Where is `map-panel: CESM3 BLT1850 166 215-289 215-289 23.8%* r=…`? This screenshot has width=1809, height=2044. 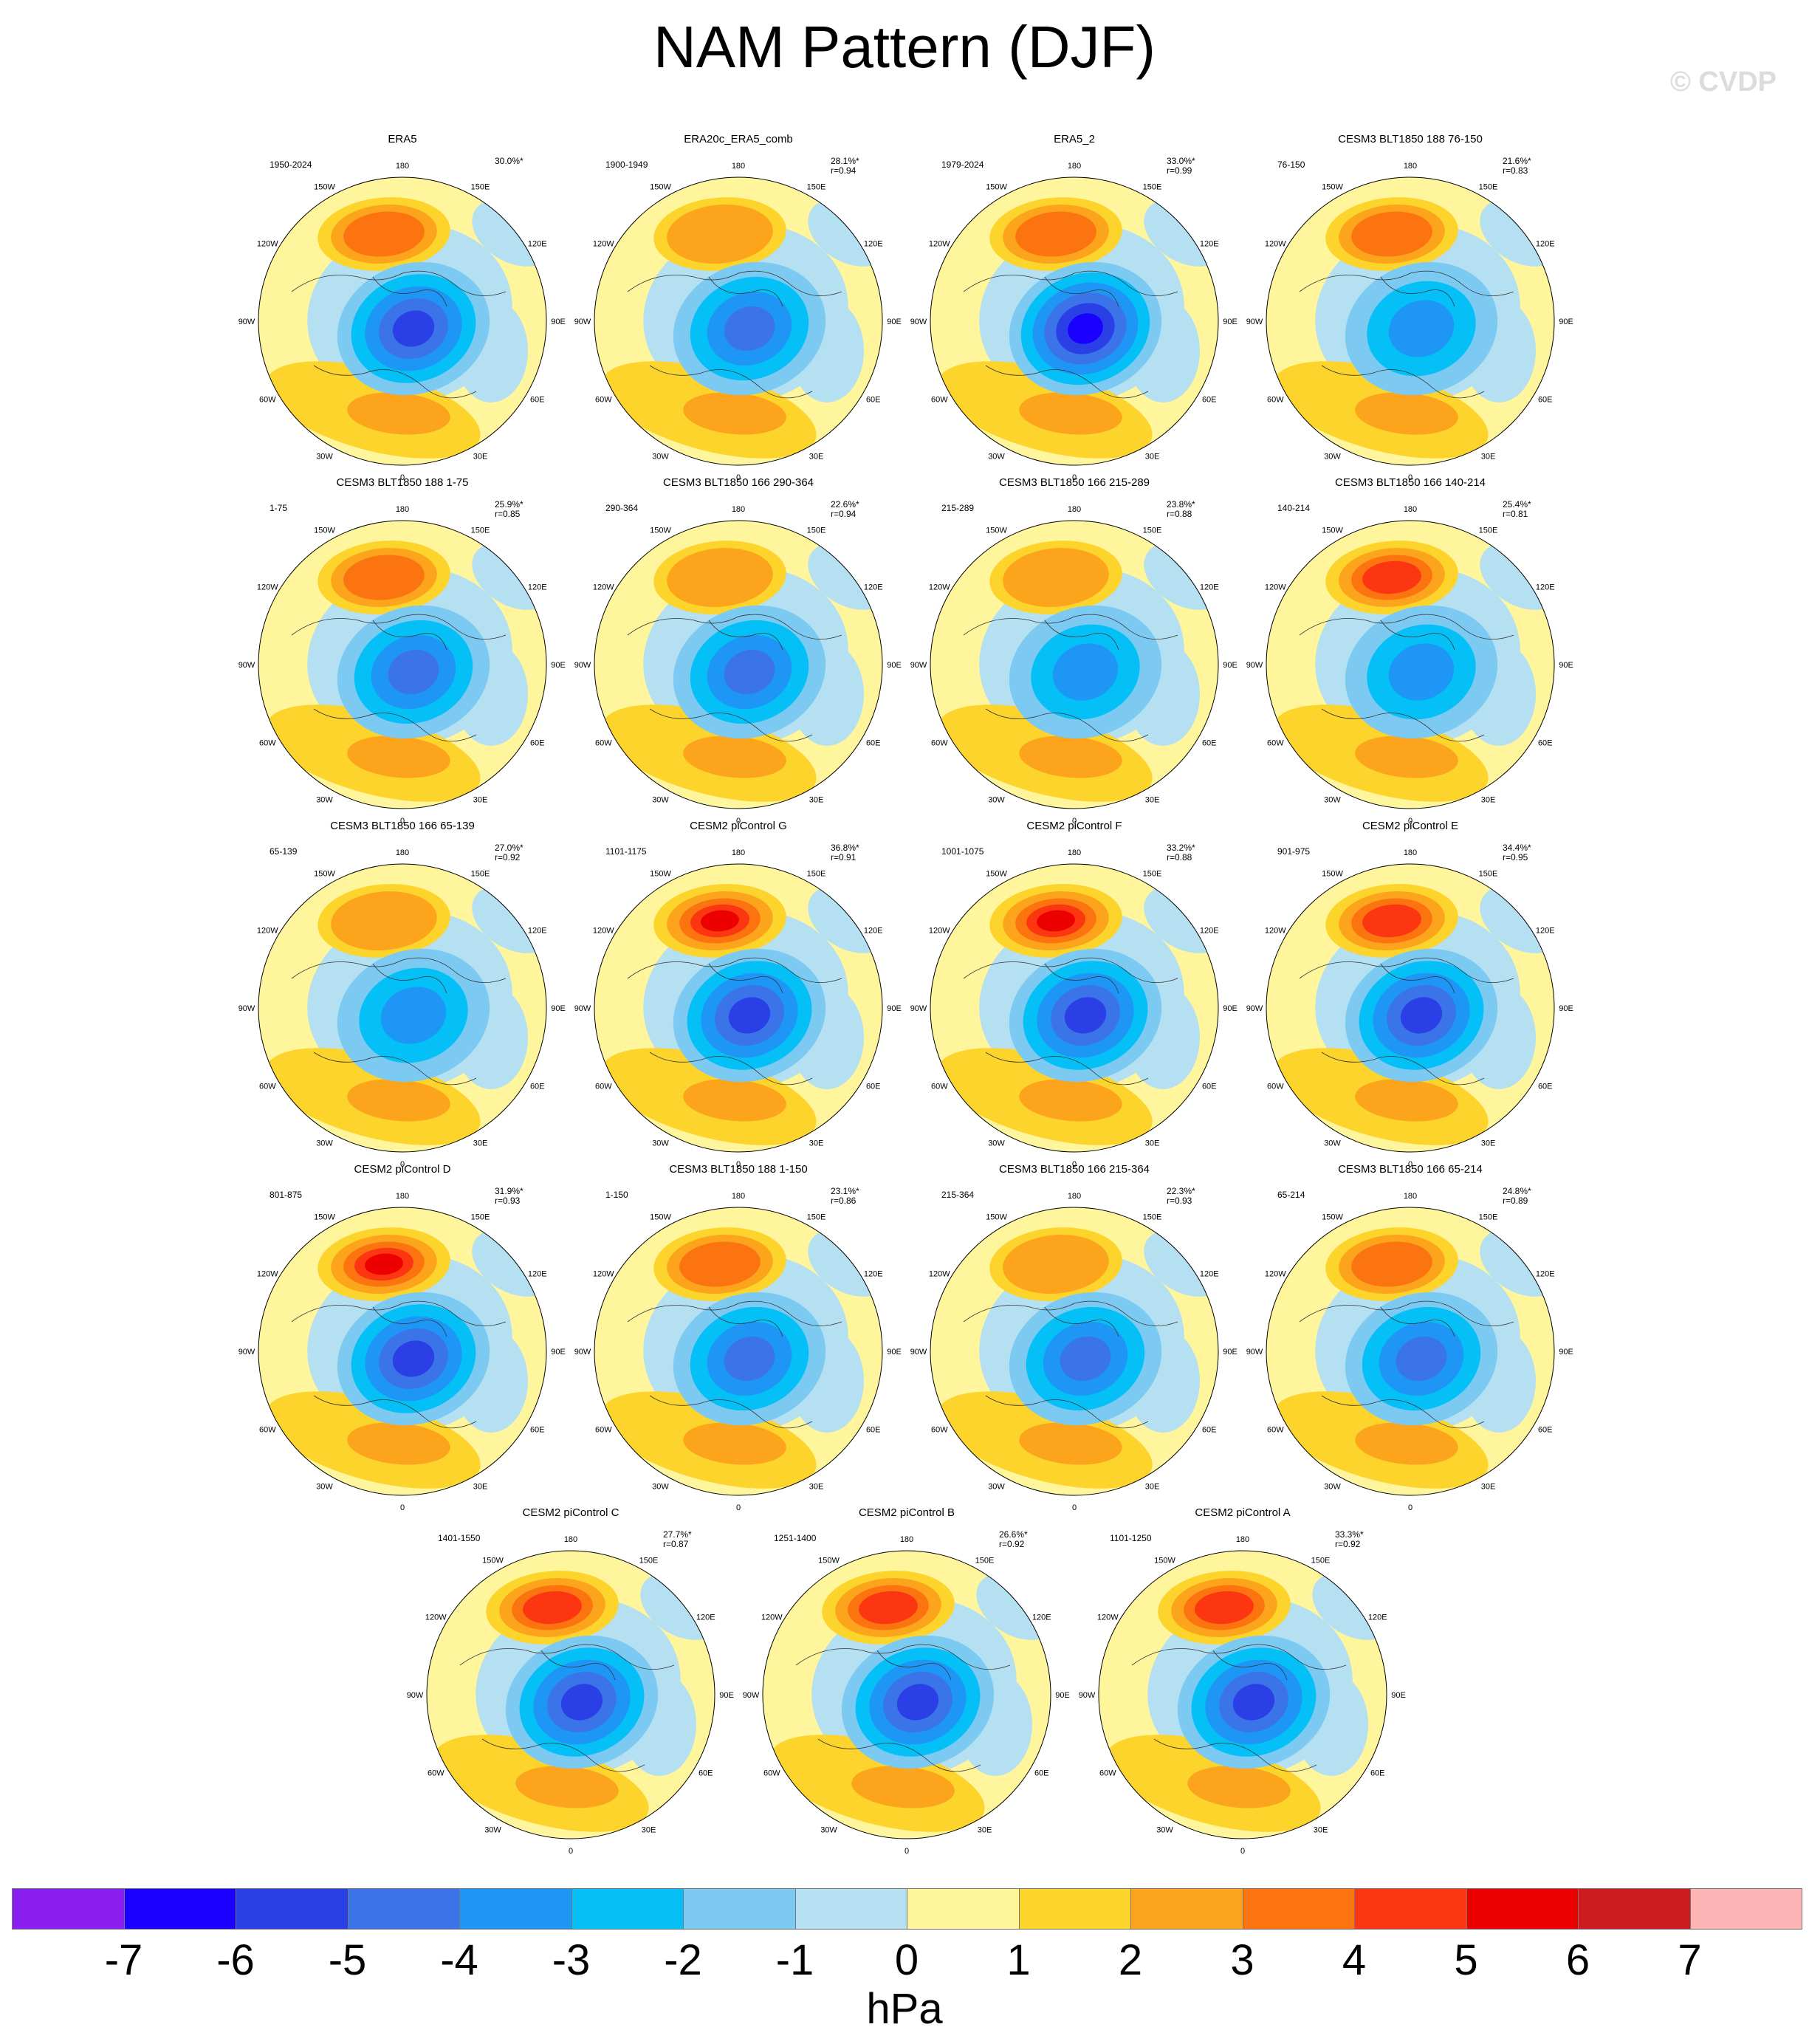 map-panel: CESM3 BLT1850 166 215-289 215-289 23.8%* r=… is located at coordinates (1074, 651).